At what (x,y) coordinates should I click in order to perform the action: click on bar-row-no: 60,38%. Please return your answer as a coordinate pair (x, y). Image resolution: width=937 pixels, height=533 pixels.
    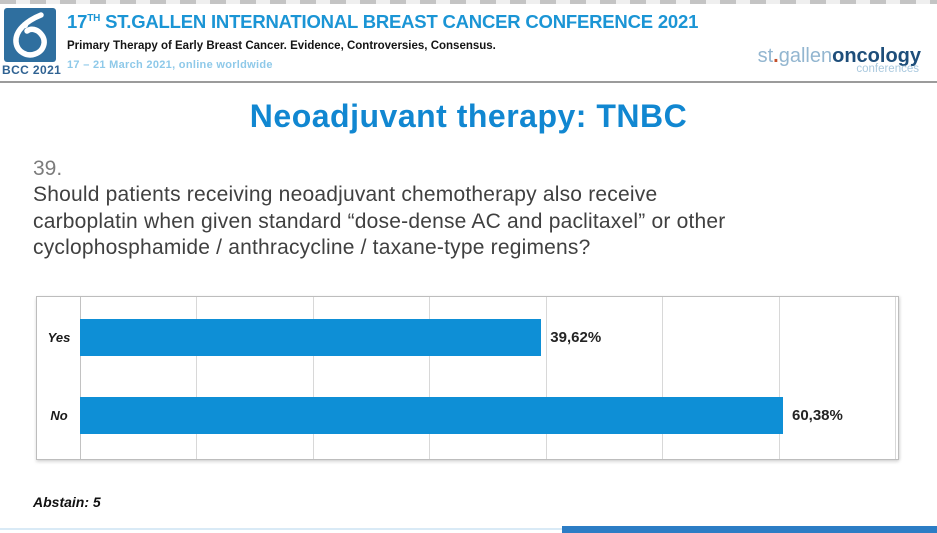
    Looking at the image, I should click on (487, 415).